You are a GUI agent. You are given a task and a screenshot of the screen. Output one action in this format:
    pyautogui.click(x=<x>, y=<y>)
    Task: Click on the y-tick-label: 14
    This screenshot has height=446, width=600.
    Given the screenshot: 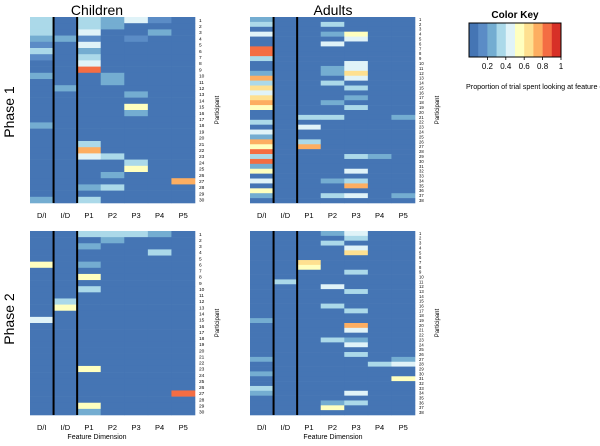 What is the action you would take?
    pyautogui.click(x=421, y=83)
    